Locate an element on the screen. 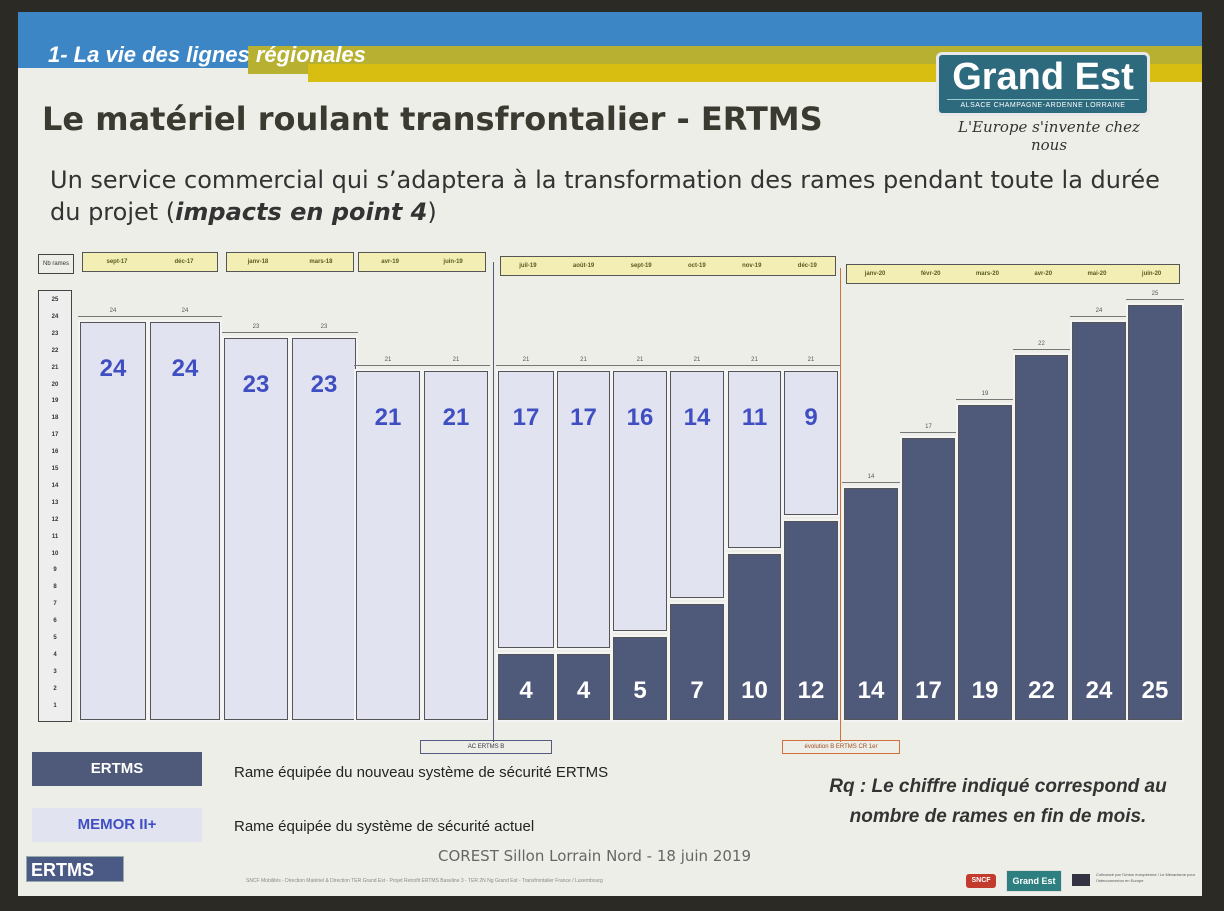  note-line-1: Rq : Le chiffre indiqué correspond au is located at coordinates (998, 786).